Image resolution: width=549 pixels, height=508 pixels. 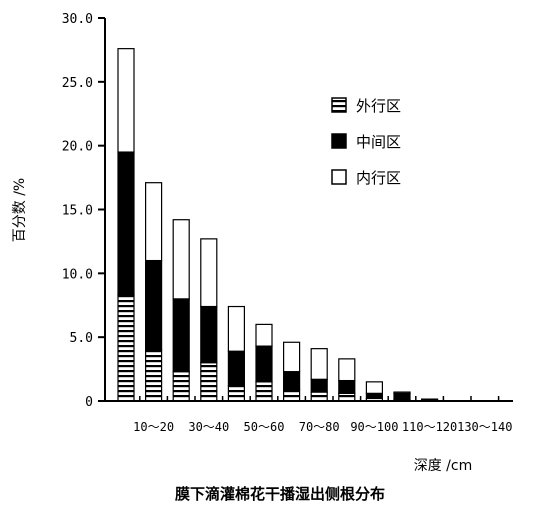 I want to click on x-tick-label: 30～40, so click(x=208, y=427).